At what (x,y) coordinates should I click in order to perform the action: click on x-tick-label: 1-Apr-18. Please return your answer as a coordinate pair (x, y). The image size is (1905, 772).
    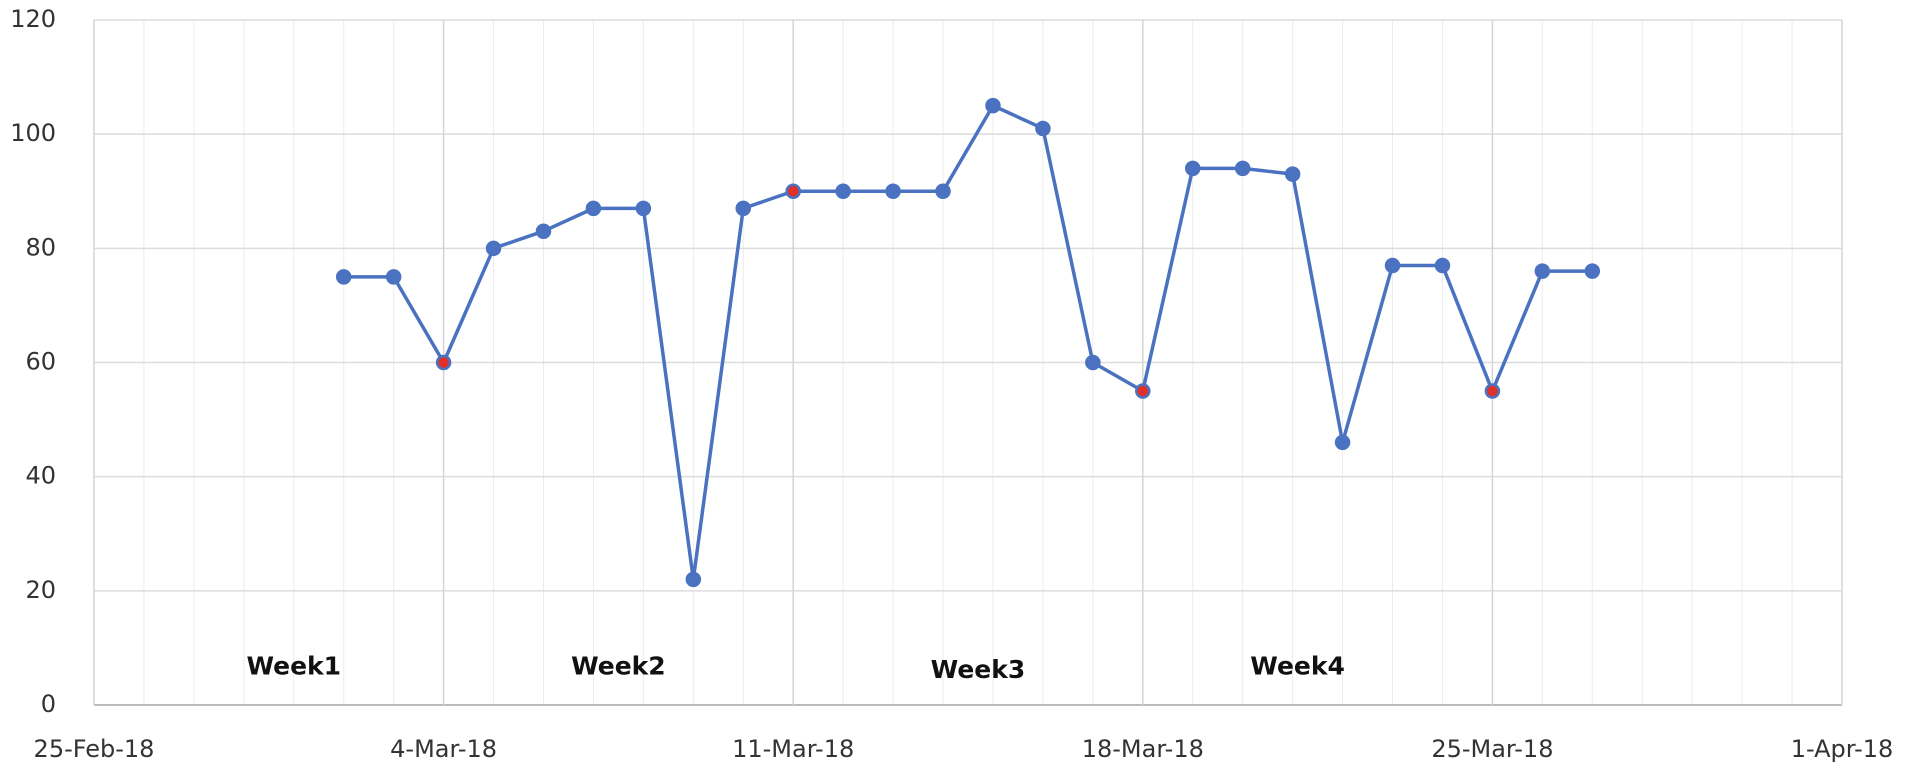
    Looking at the image, I should click on (1842, 749).